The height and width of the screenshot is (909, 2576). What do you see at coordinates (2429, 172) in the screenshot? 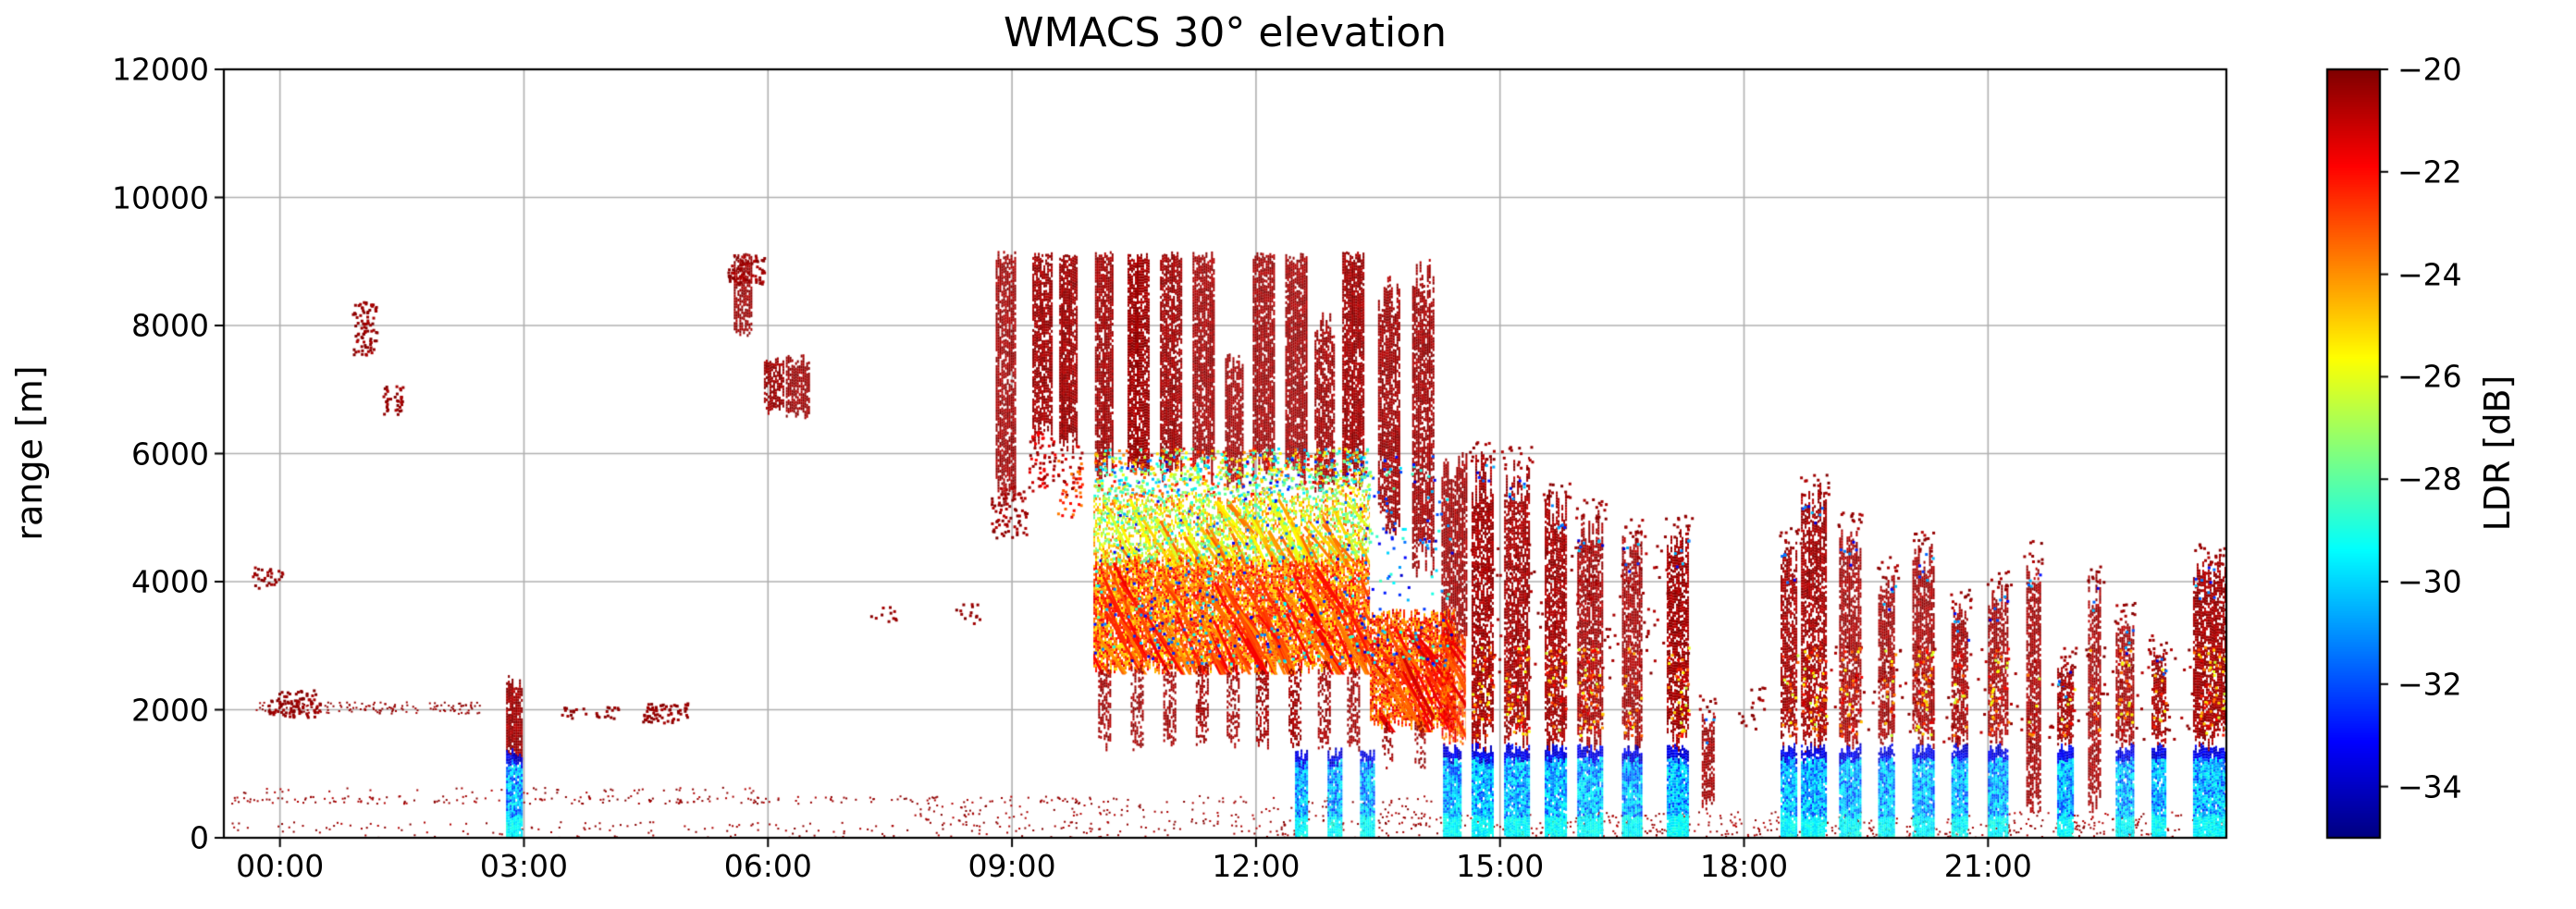
I see `colorbar-tick-label: −22` at bounding box center [2429, 172].